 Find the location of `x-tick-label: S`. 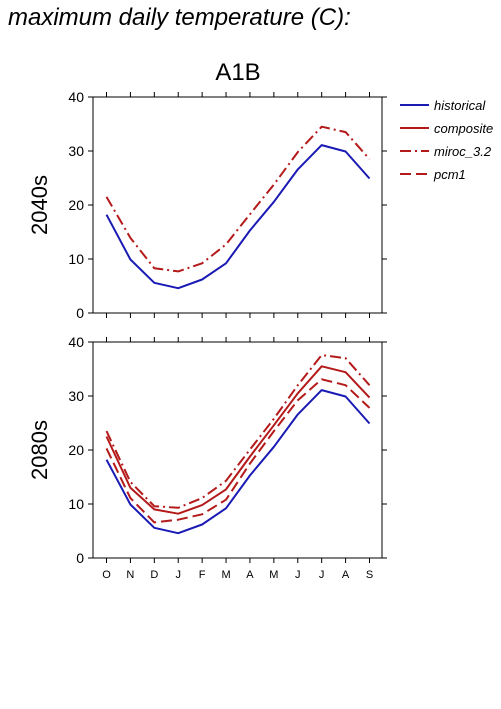

x-tick-label: S is located at coordinates (369, 575).